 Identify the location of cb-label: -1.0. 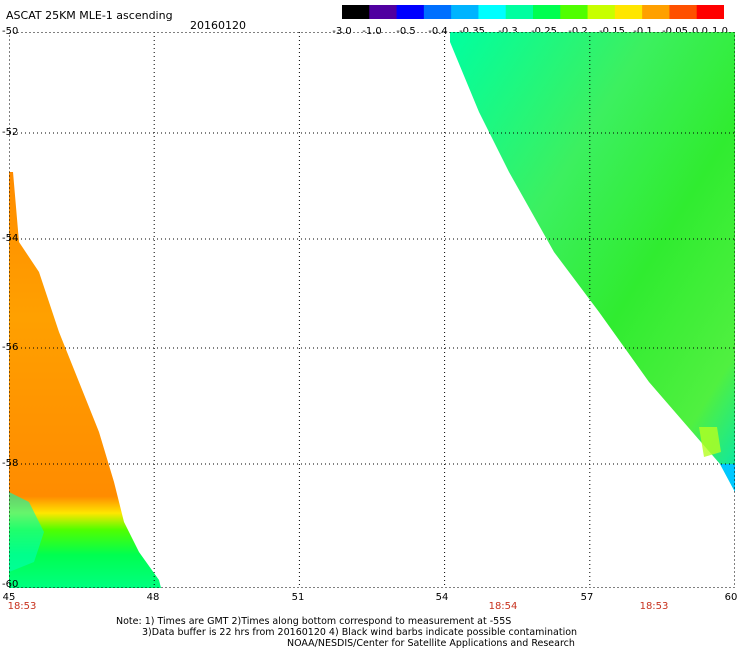
(372, 31).